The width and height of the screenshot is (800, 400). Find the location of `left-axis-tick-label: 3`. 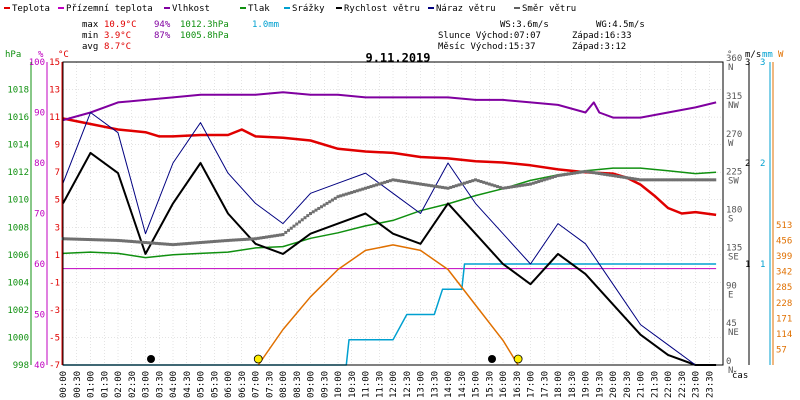

left-axis-tick-label: 3 is located at coordinates (57, 228).